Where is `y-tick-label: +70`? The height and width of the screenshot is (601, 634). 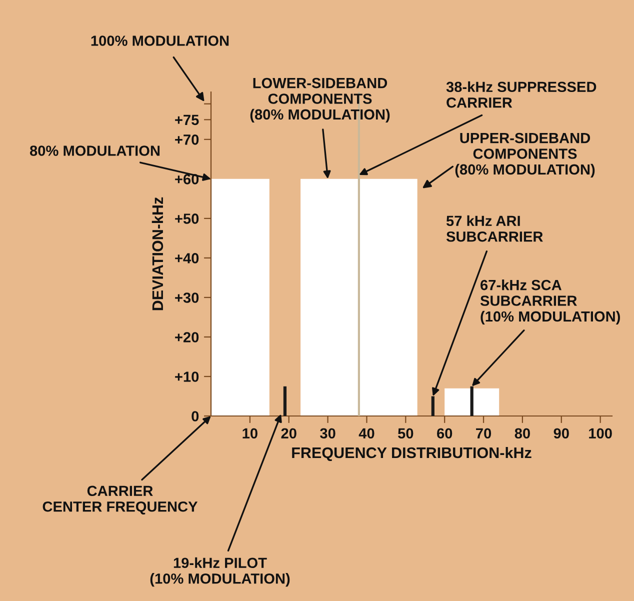
y-tick-label: +70 is located at coordinates (187, 139).